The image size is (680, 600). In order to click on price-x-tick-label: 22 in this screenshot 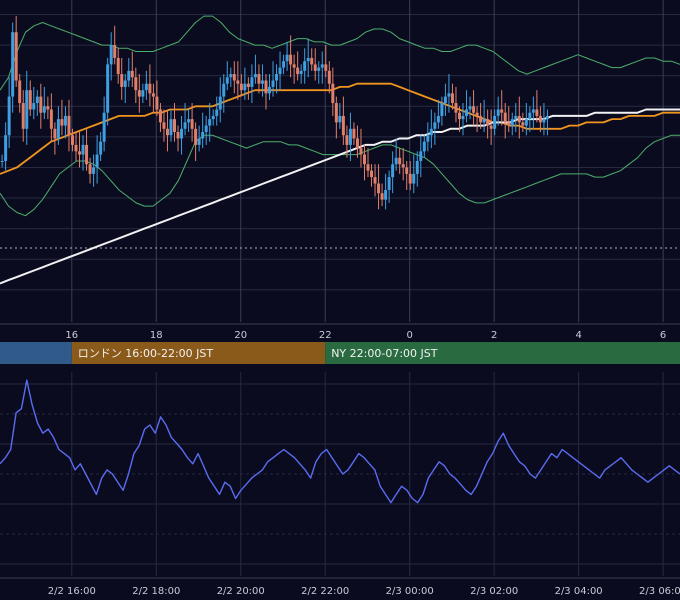, I will do `click(325, 335)`.